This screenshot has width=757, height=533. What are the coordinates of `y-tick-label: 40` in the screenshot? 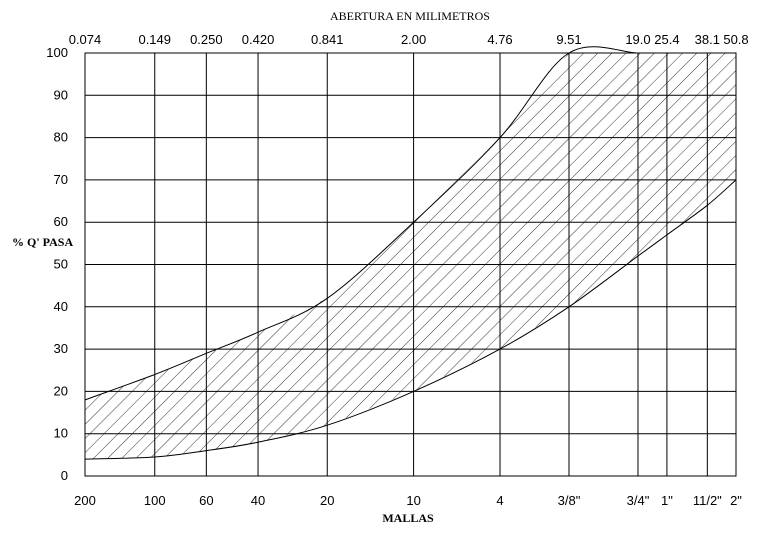 It's located at (61, 306).